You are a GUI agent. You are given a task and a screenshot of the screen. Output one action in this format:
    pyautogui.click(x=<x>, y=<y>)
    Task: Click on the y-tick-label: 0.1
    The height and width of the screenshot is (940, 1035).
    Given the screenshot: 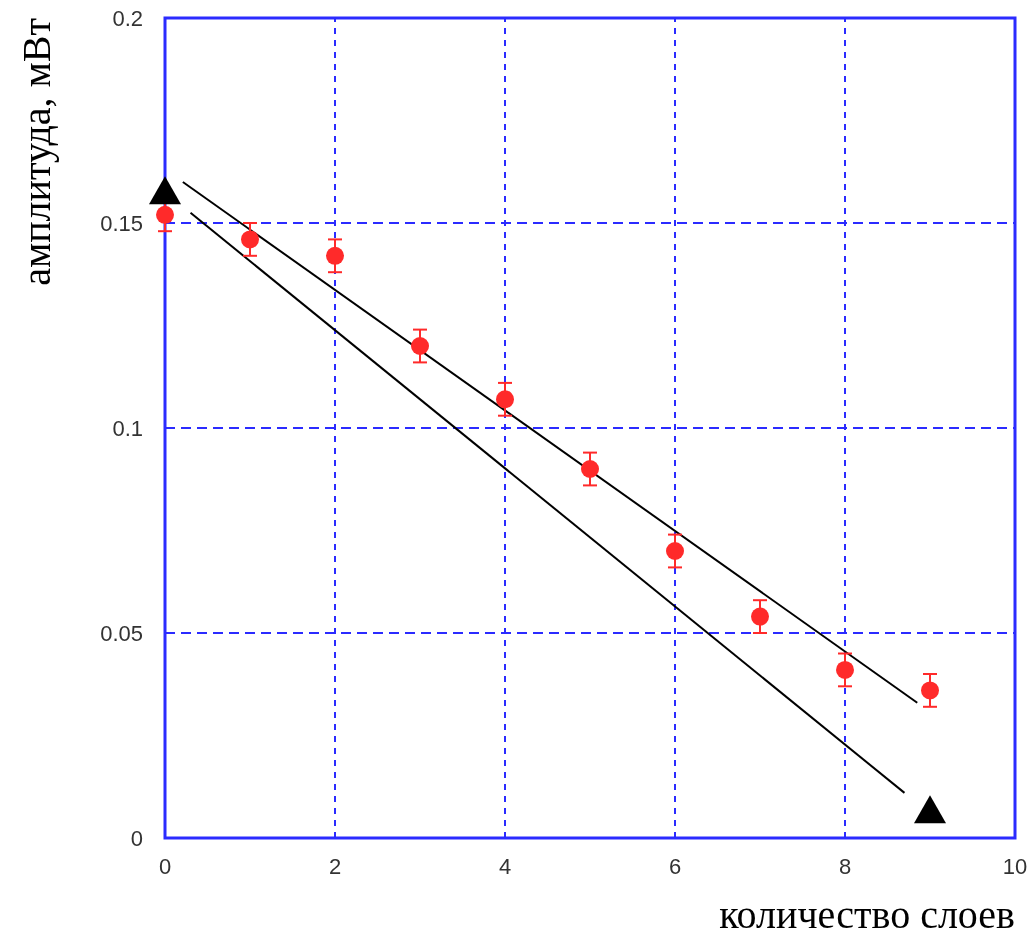 What is the action you would take?
    pyautogui.click(x=127, y=428)
    